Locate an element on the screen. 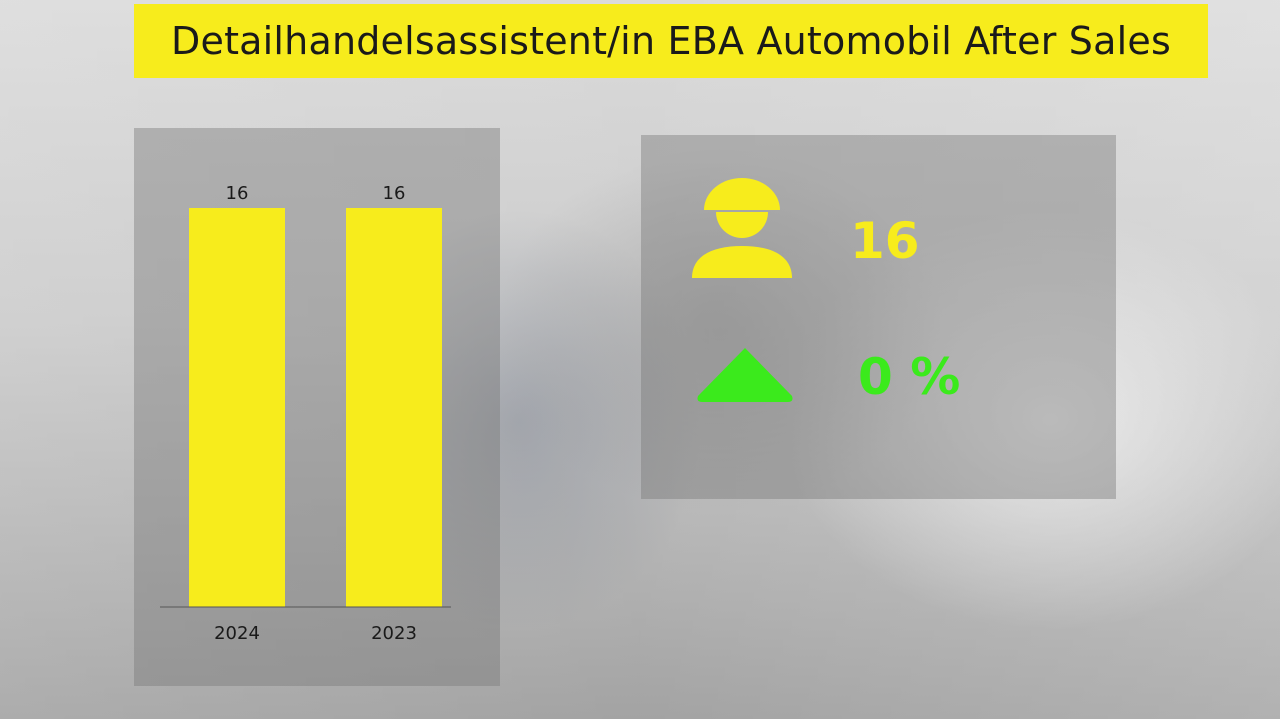 This screenshot has height=719, width=1280. person-icon is located at coordinates (742, 228).